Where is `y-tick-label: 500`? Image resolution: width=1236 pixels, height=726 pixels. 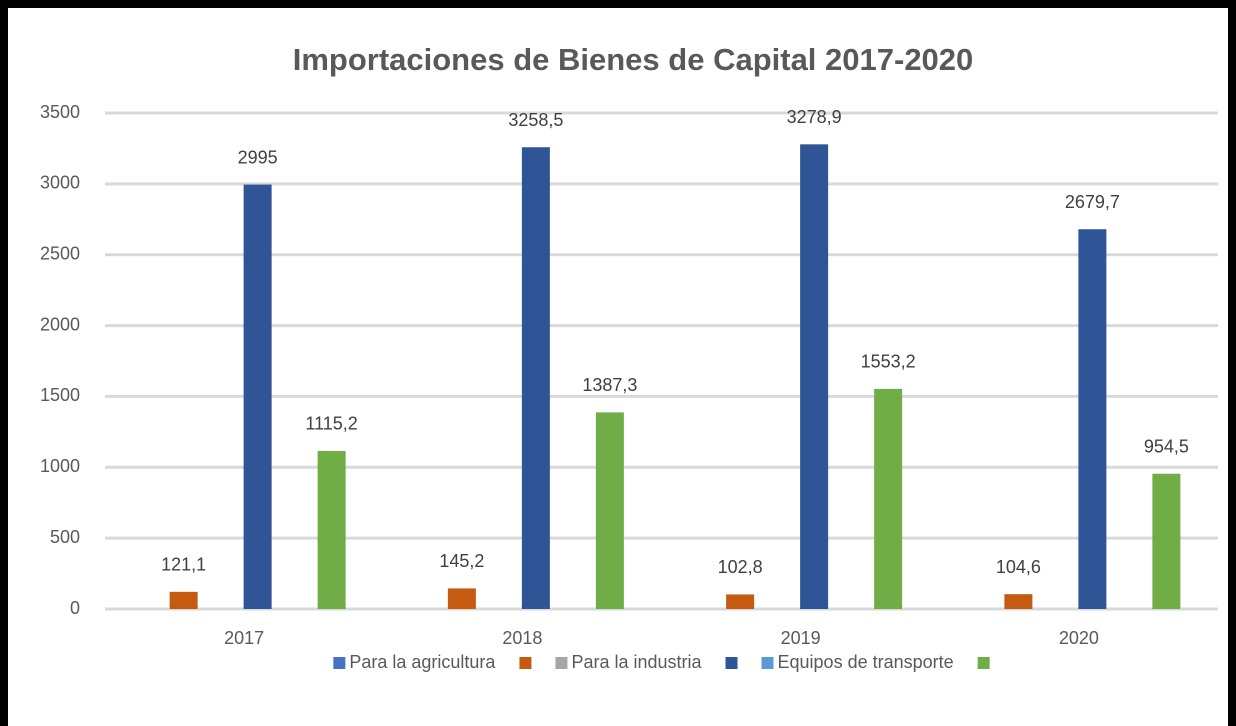 y-tick-label: 500 is located at coordinates (65, 537).